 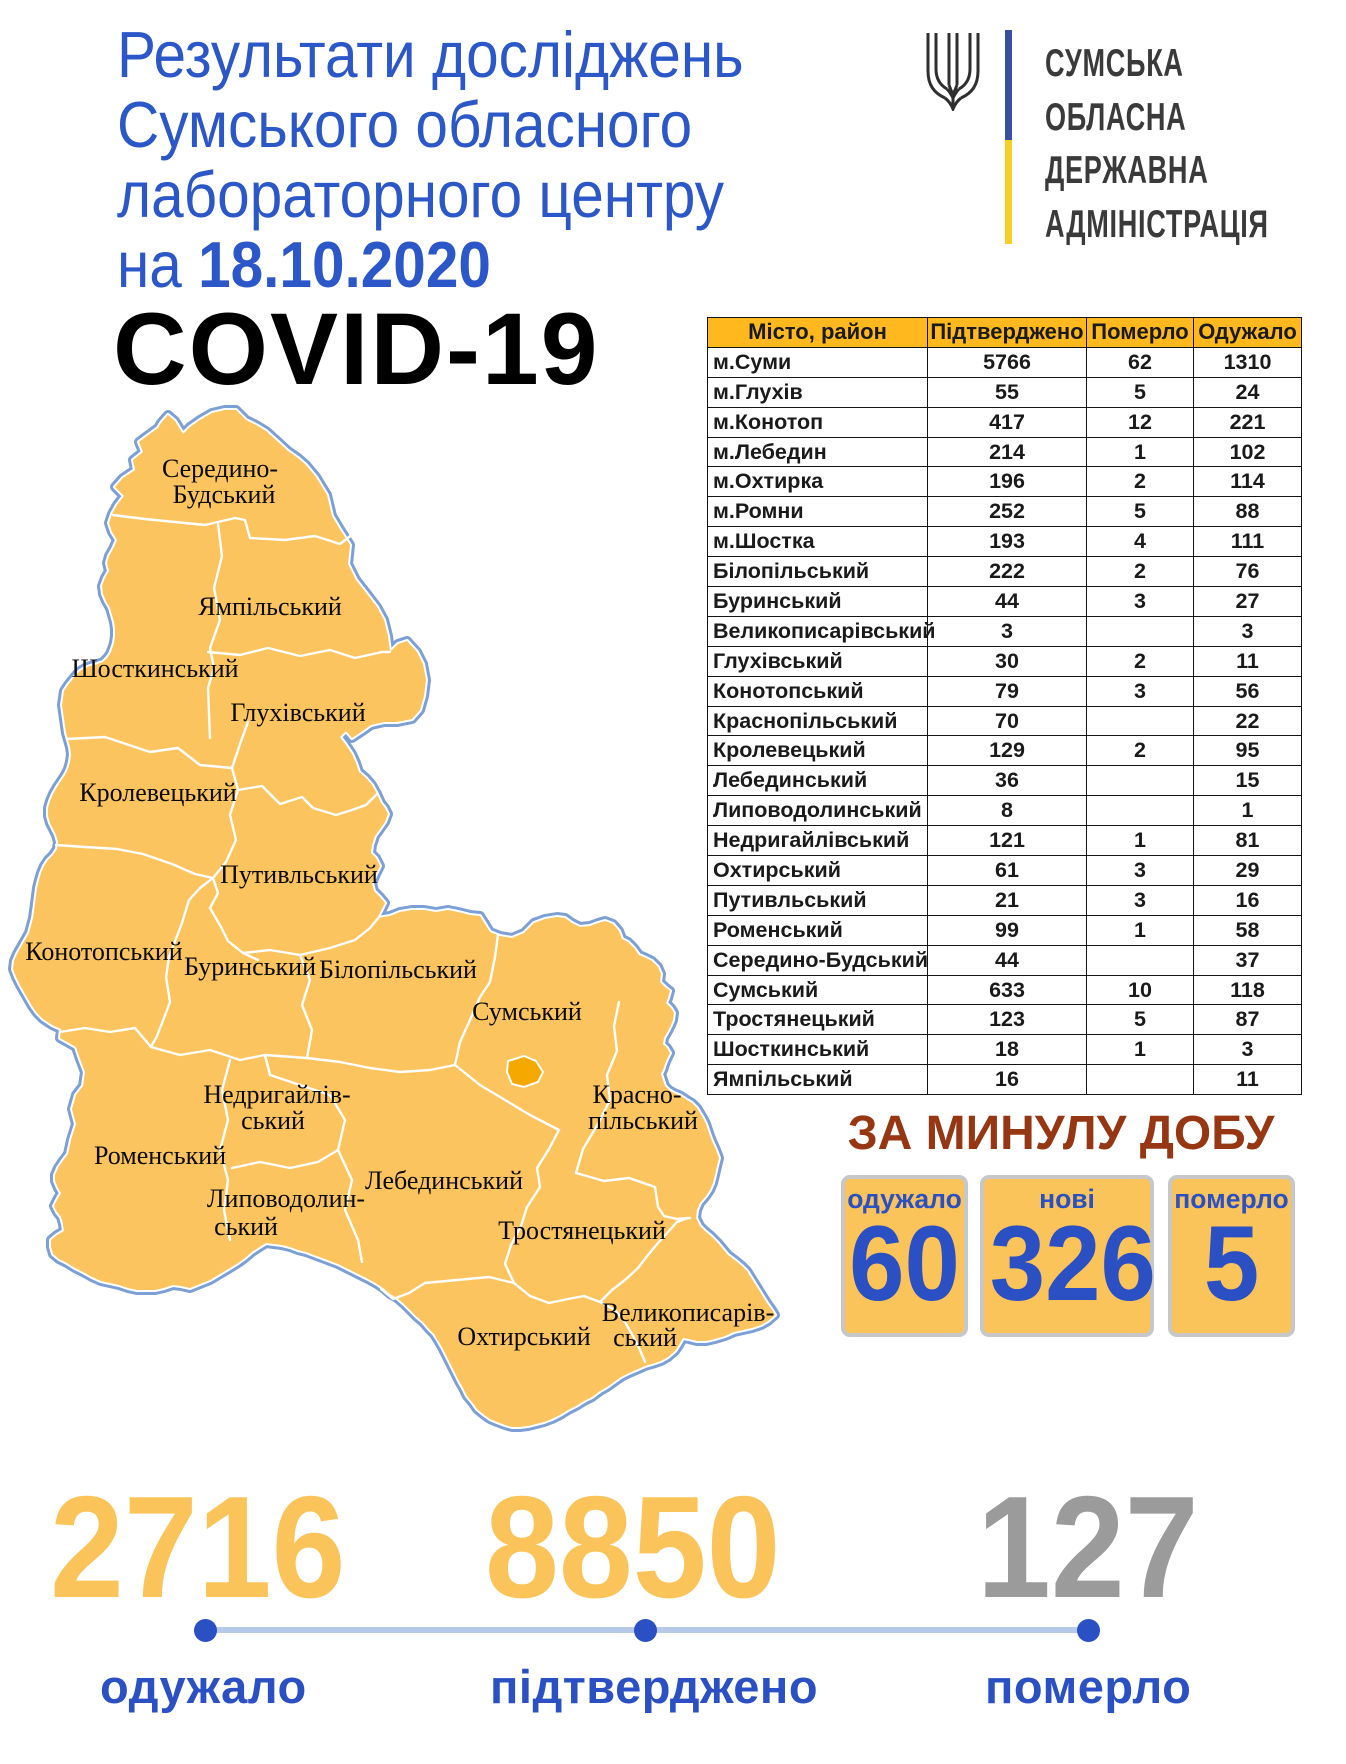 What do you see at coordinates (160, 1155) in the screenshot?
I see `svg-text: Роменський` at bounding box center [160, 1155].